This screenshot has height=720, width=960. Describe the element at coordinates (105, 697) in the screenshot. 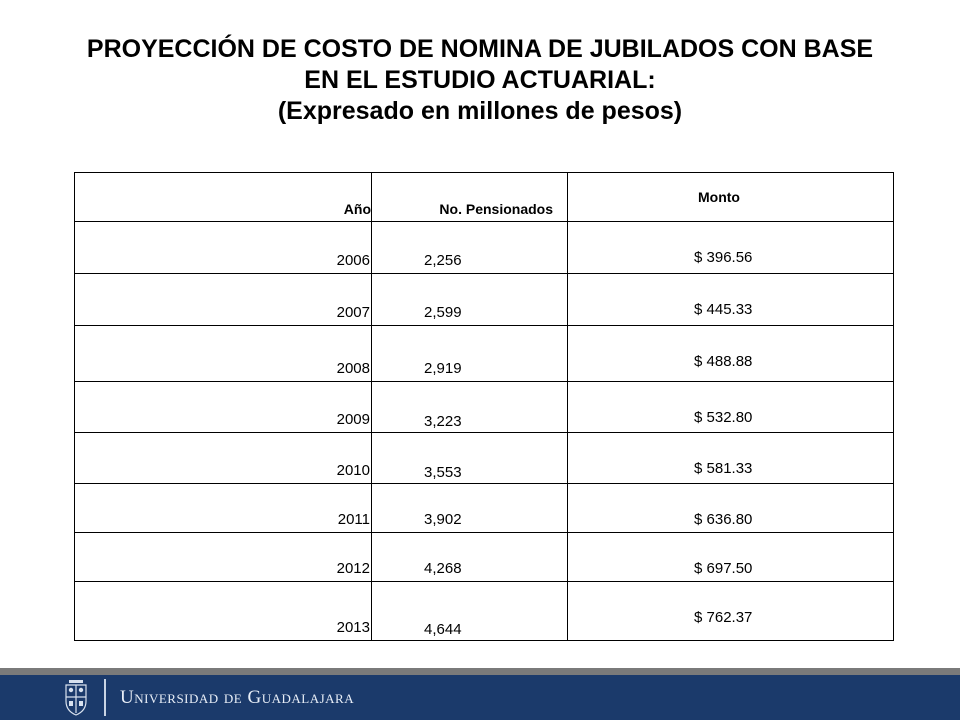

I see `footer-divider` at that location.